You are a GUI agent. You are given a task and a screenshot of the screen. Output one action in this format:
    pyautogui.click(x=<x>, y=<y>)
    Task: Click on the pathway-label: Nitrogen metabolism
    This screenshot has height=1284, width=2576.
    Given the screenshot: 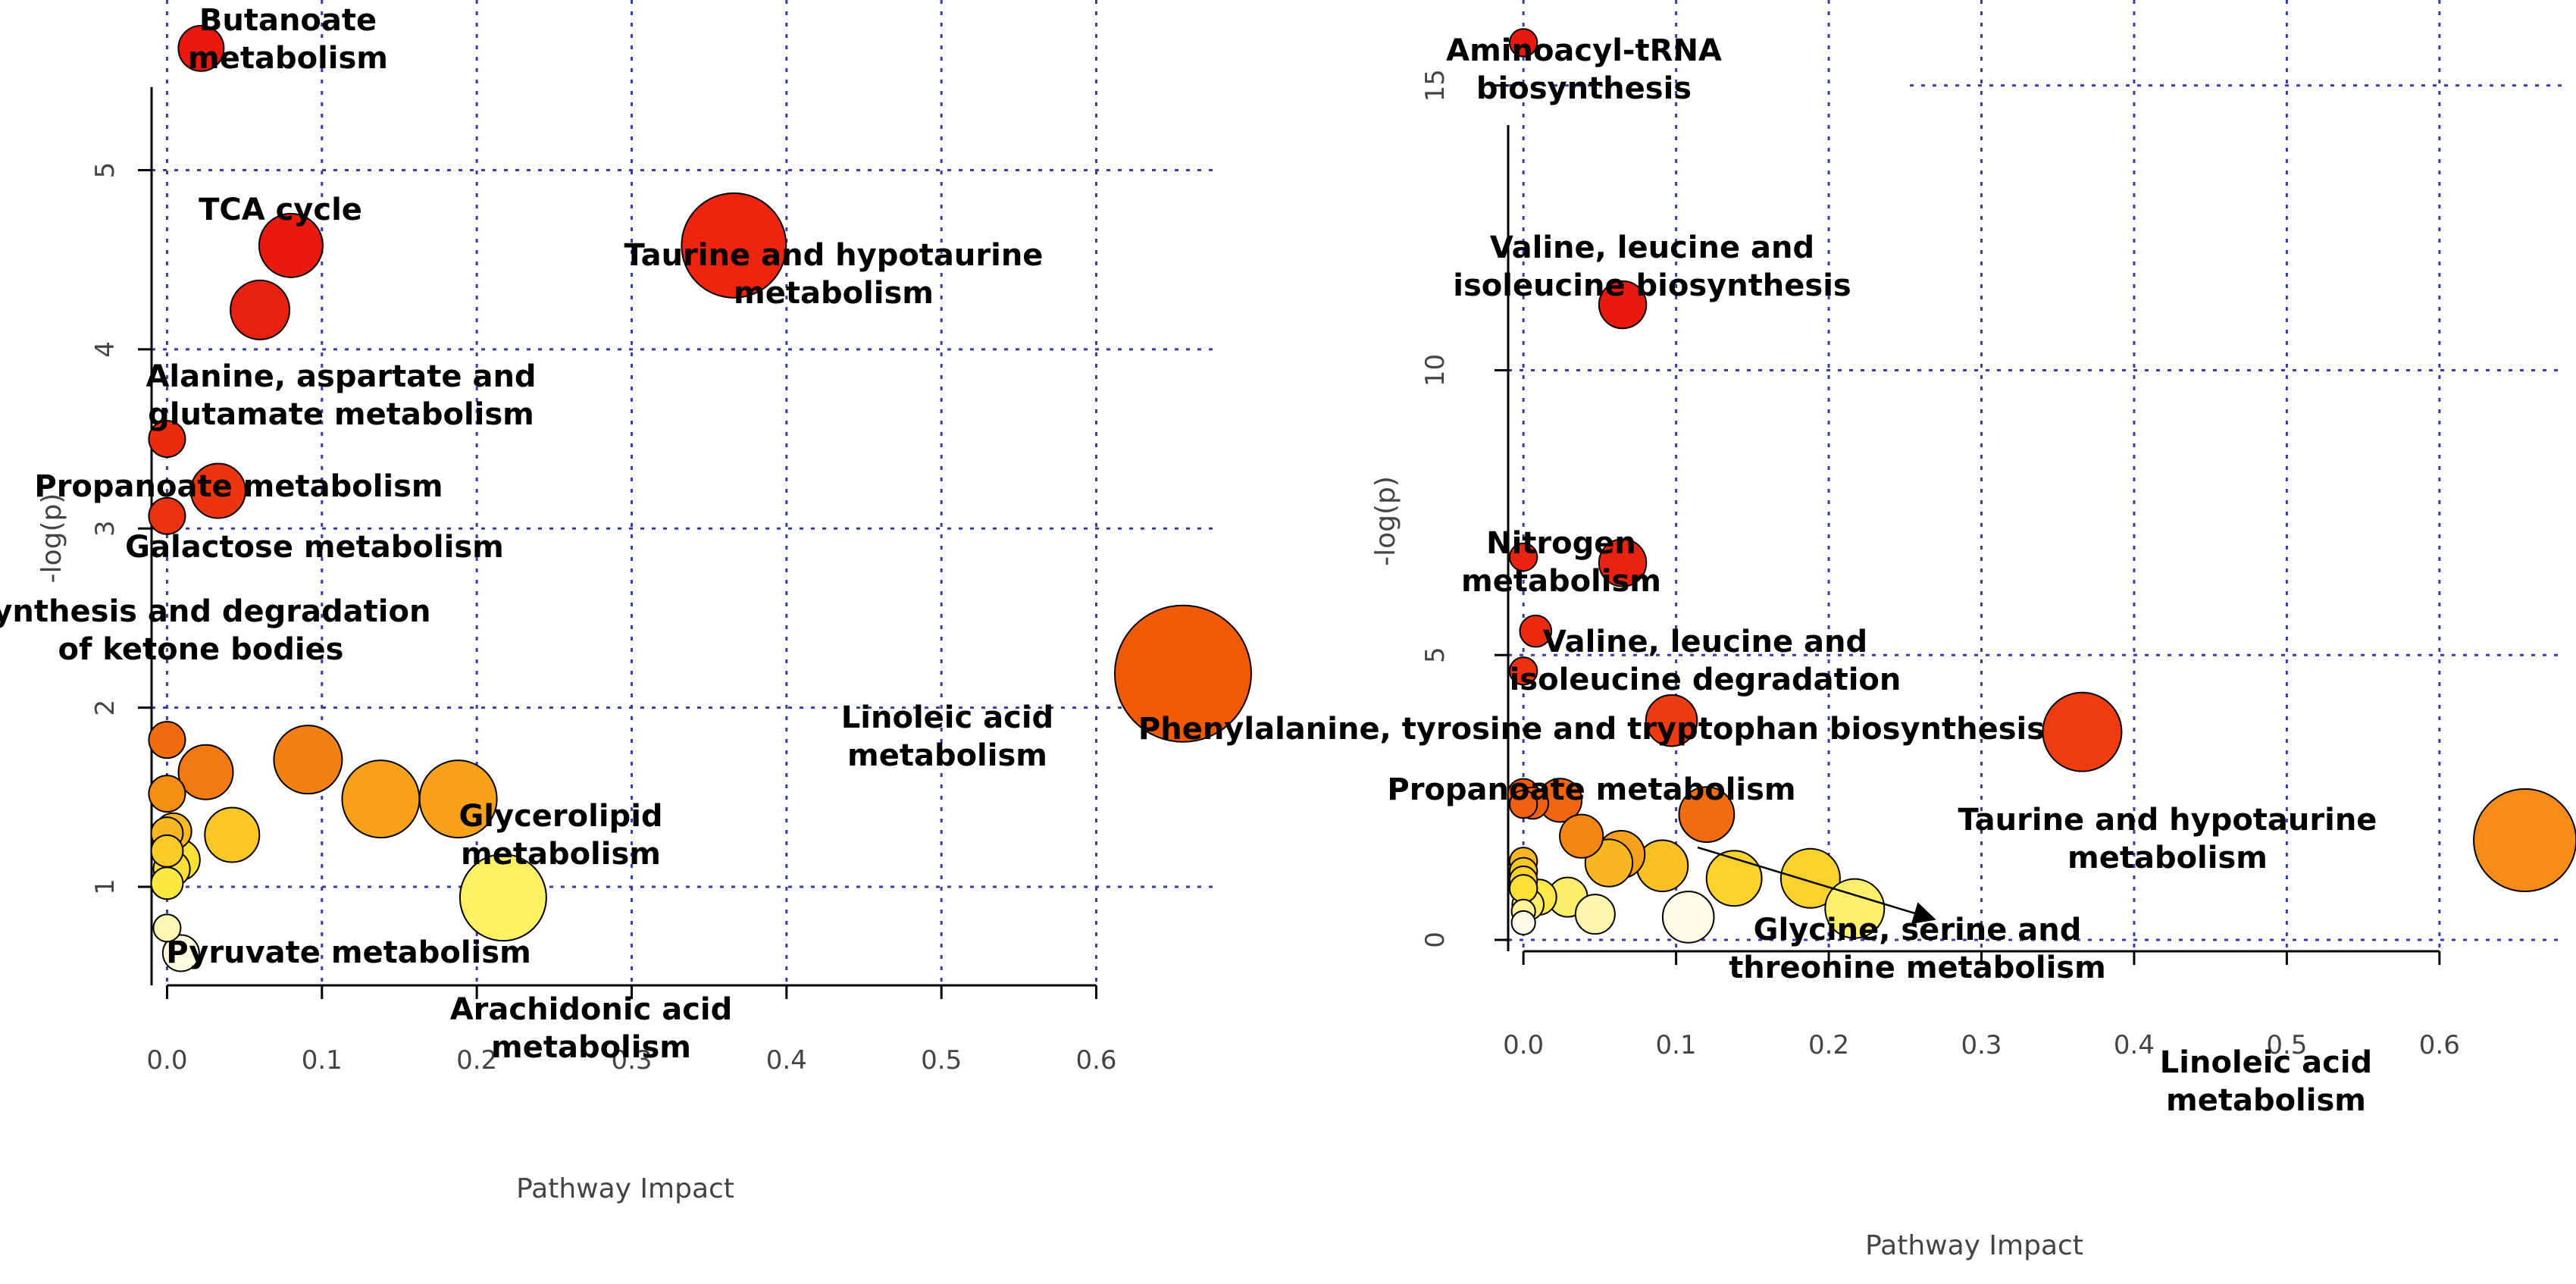 What is the action you would take?
    pyautogui.click(x=1561, y=562)
    